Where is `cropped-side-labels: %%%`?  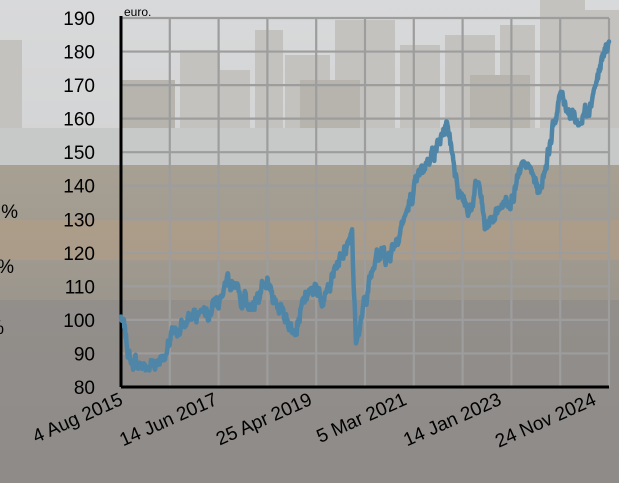 cropped-side-labels: %%% is located at coordinates (9, 270).